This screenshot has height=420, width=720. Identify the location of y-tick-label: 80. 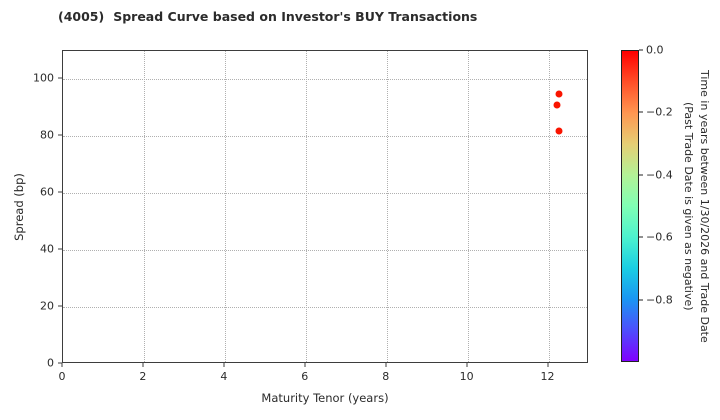
(47, 135).